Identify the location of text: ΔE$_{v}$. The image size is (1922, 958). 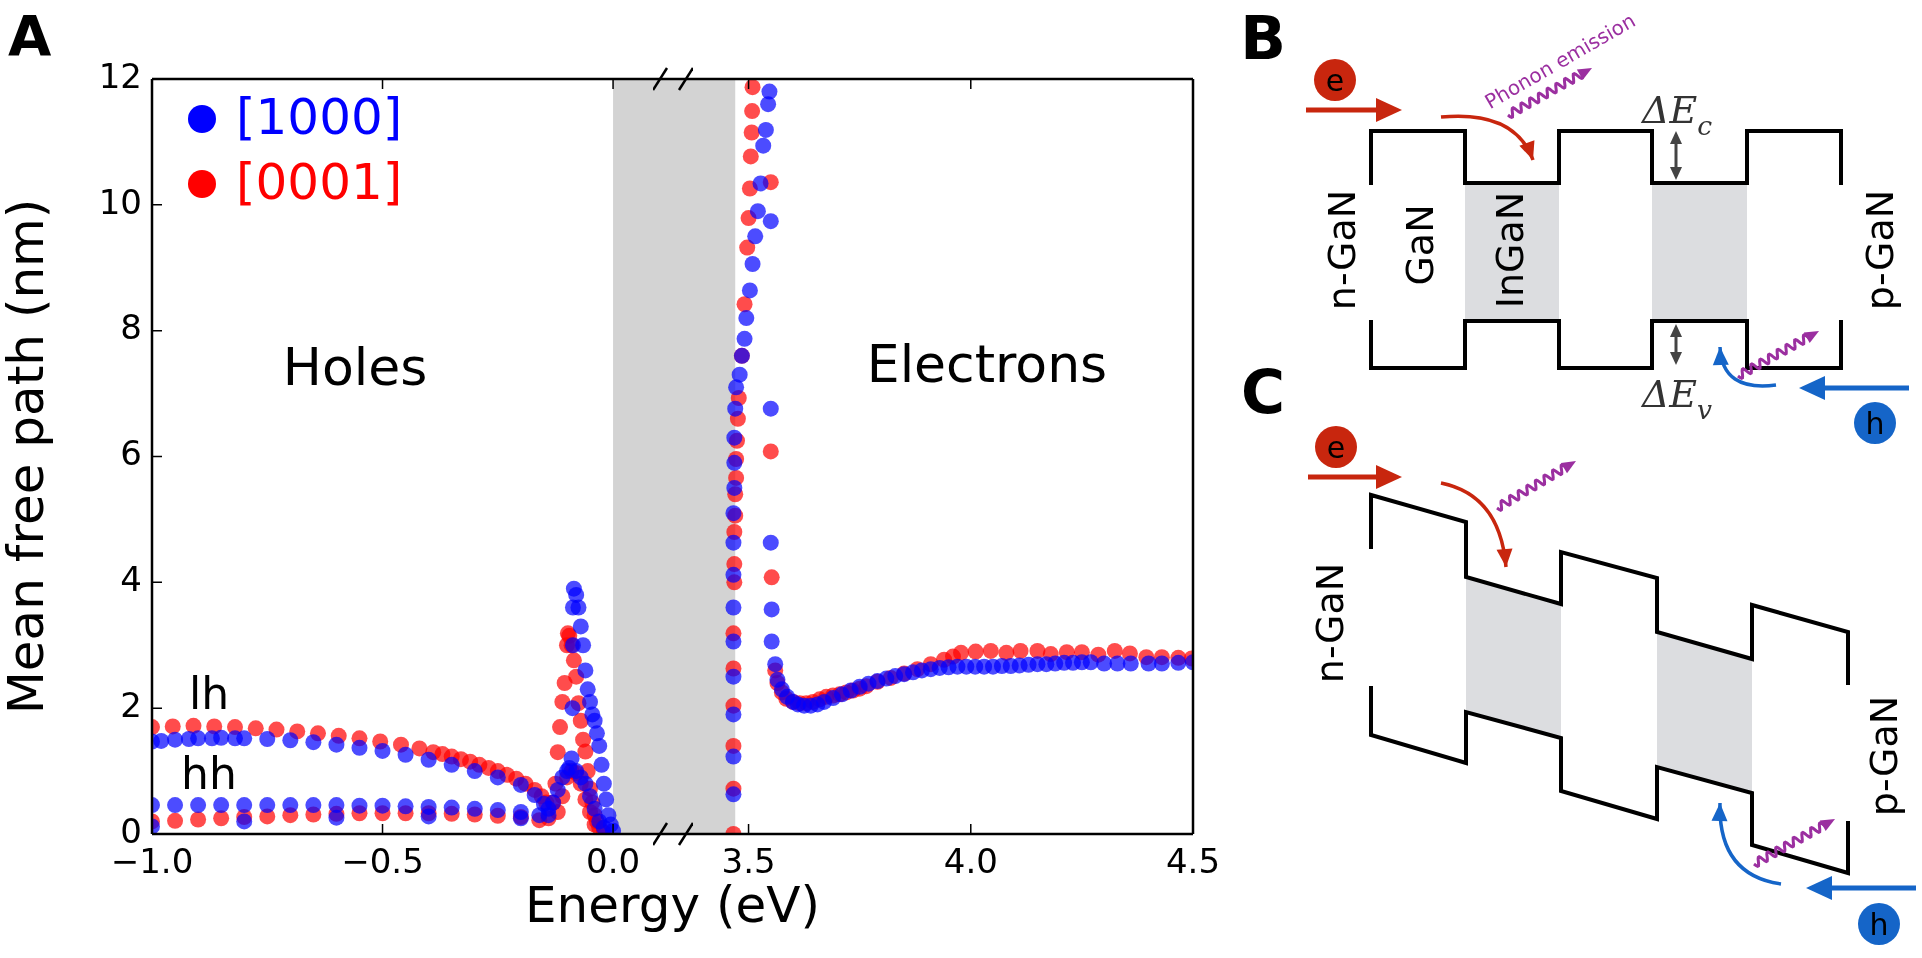
(1676, 398).